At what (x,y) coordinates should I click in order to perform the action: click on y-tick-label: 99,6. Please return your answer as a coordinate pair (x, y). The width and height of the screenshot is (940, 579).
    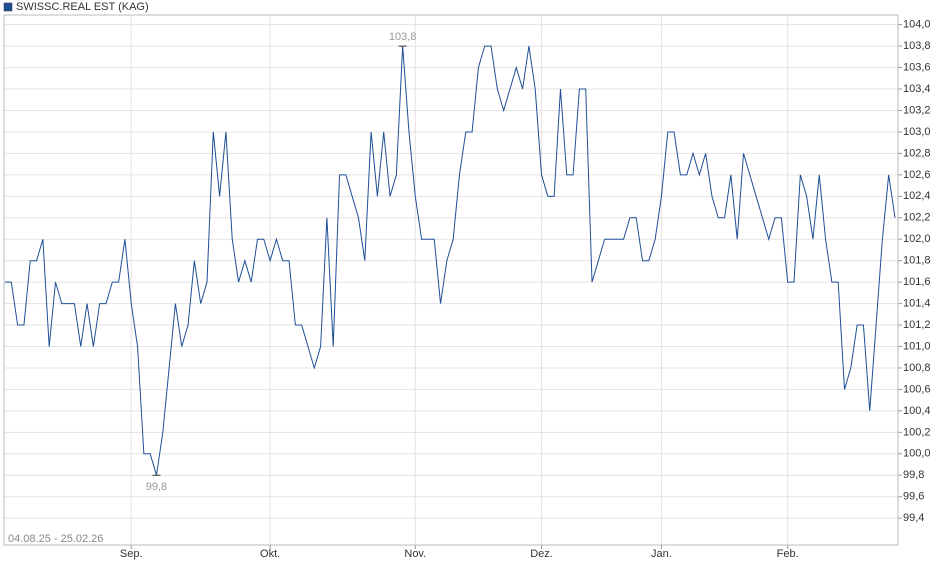
    Looking at the image, I should click on (913, 497).